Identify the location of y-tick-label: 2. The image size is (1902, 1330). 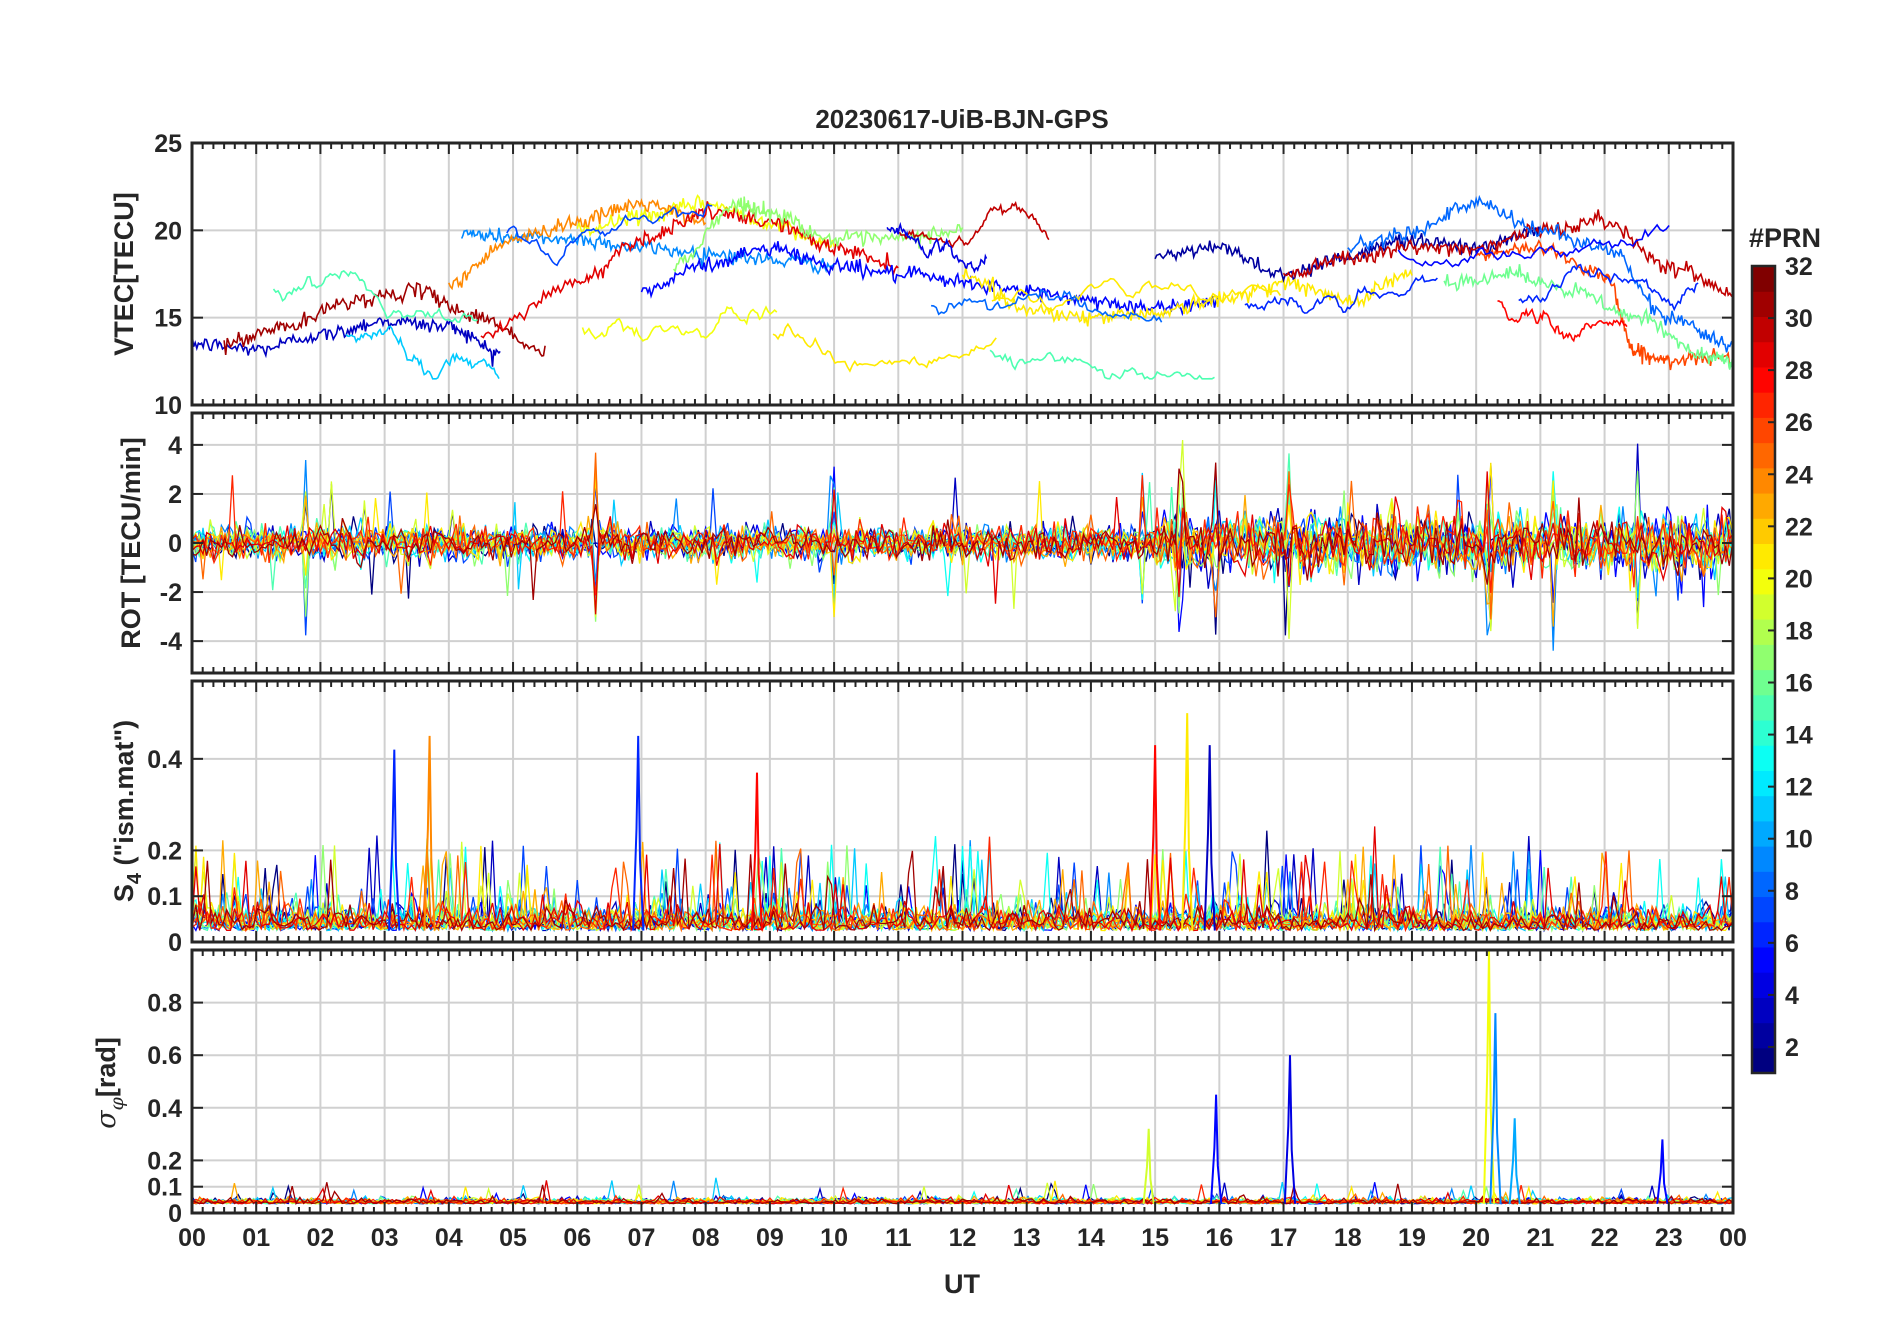
(175, 495).